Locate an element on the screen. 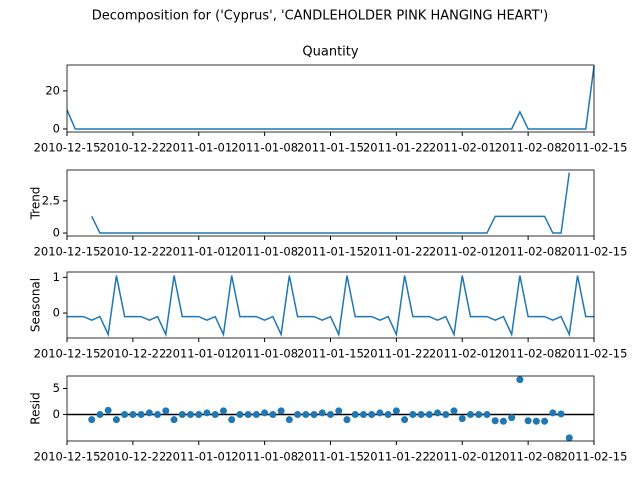  y-axis-label: Trend is located at coordinates (36, 204).